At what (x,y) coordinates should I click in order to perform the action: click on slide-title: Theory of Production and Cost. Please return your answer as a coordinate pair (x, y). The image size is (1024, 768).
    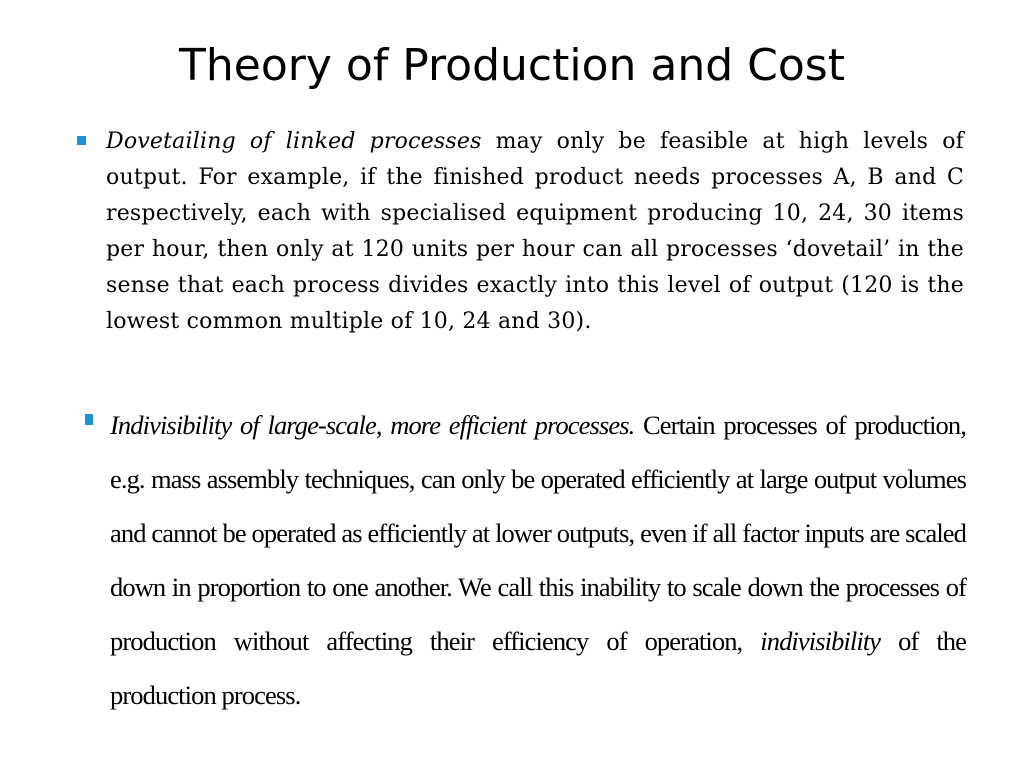
    Looking at the image, I should click on (512, 65).